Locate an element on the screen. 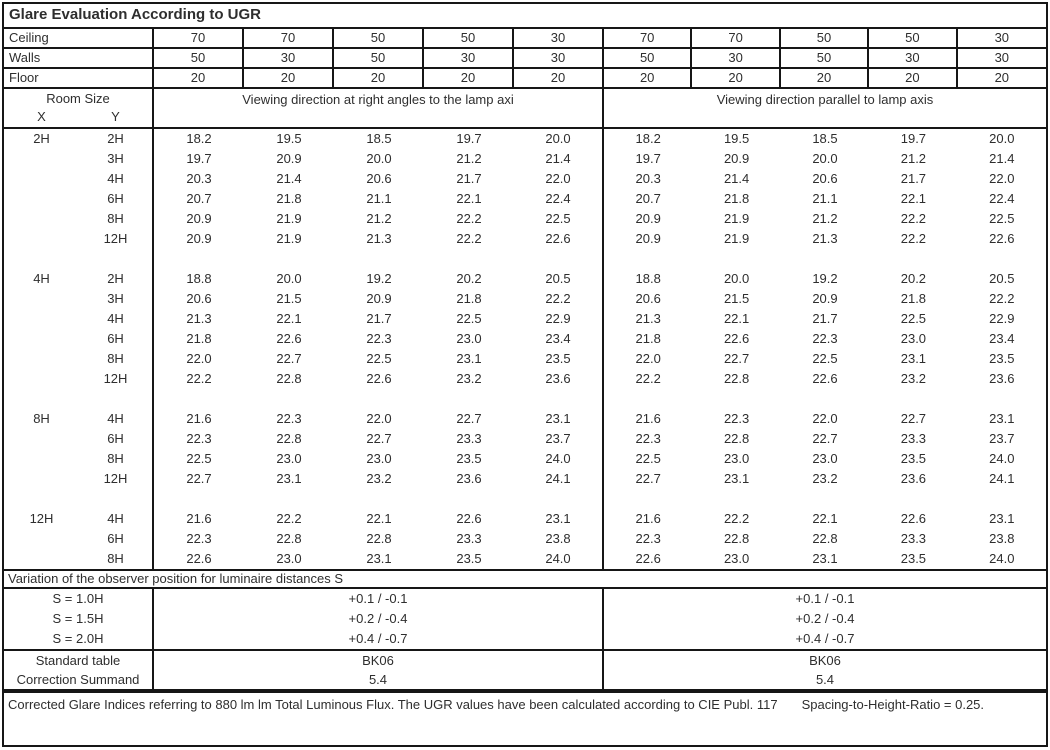 The height and width of the screenshot is (750, 1050). ugr-value-cell: 22.2 is located at coordinates (559, 299).